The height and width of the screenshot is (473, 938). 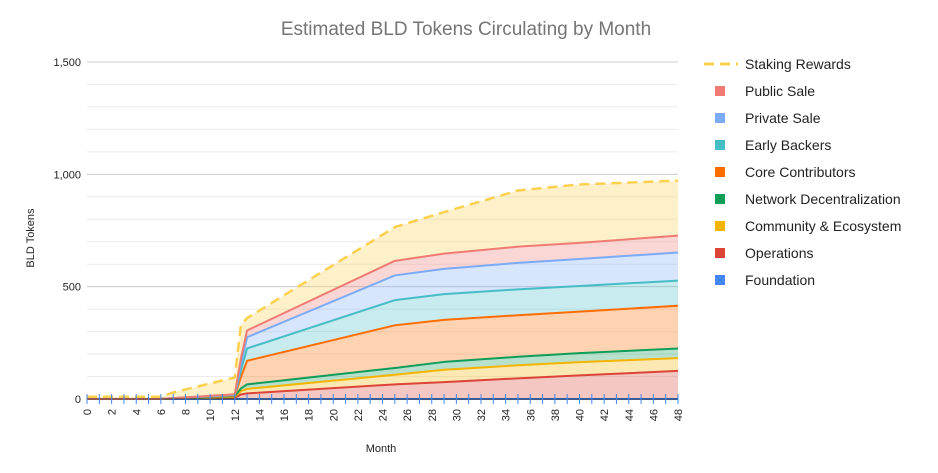 I want to click on x-tick-label: 42, so click(x=605, y=415).